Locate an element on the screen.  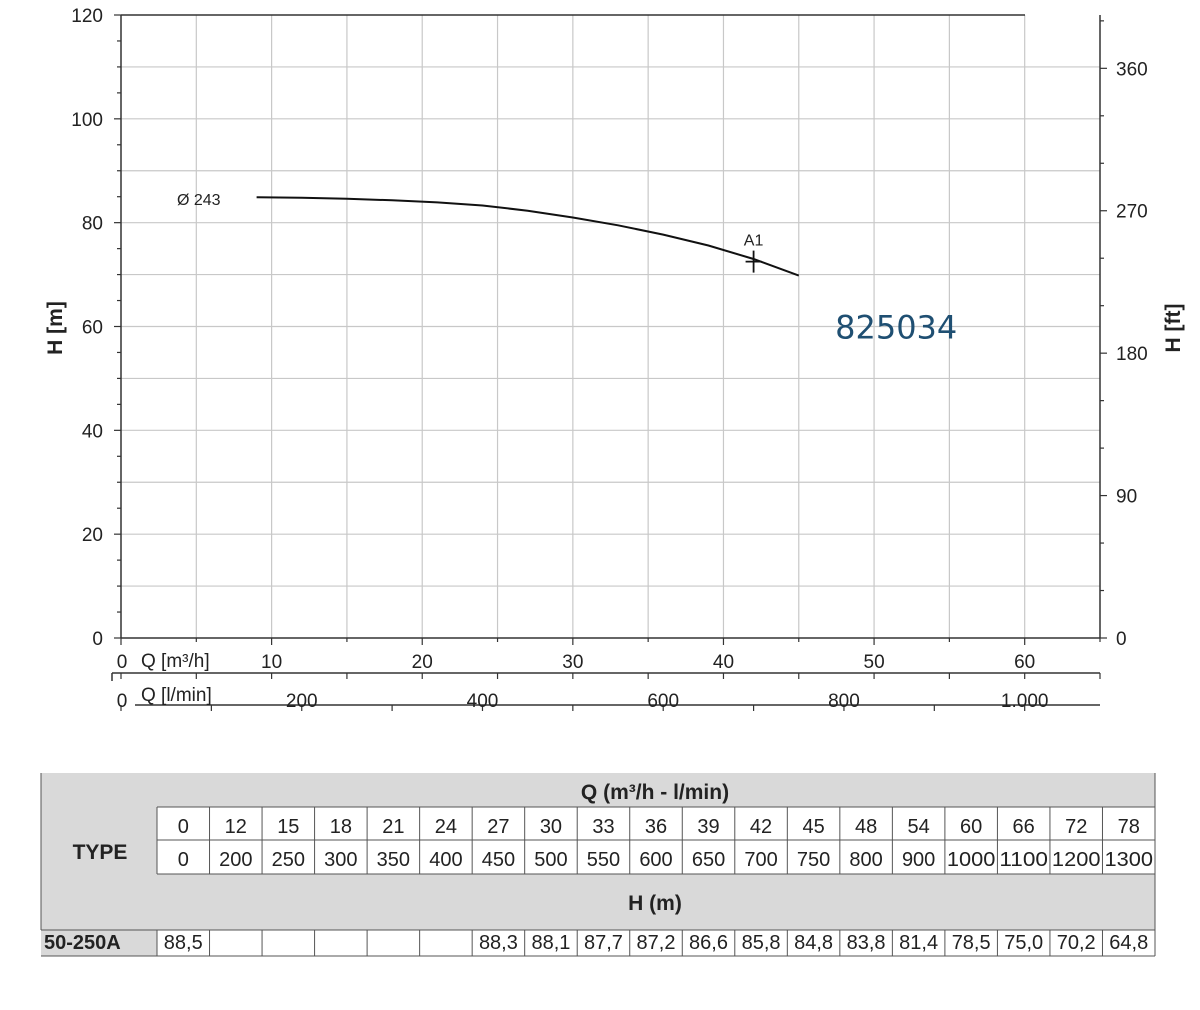
x-lmin-tick-label: 400 is located at coordinates (483, 701).